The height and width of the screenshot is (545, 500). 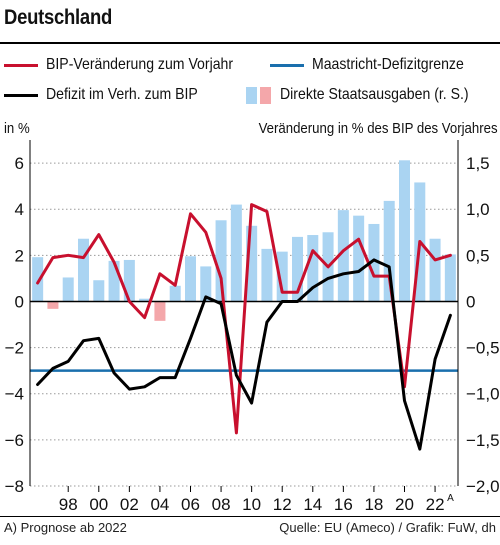 I want to click on right-tick-label: −1,5, so click(x=483, y=440).